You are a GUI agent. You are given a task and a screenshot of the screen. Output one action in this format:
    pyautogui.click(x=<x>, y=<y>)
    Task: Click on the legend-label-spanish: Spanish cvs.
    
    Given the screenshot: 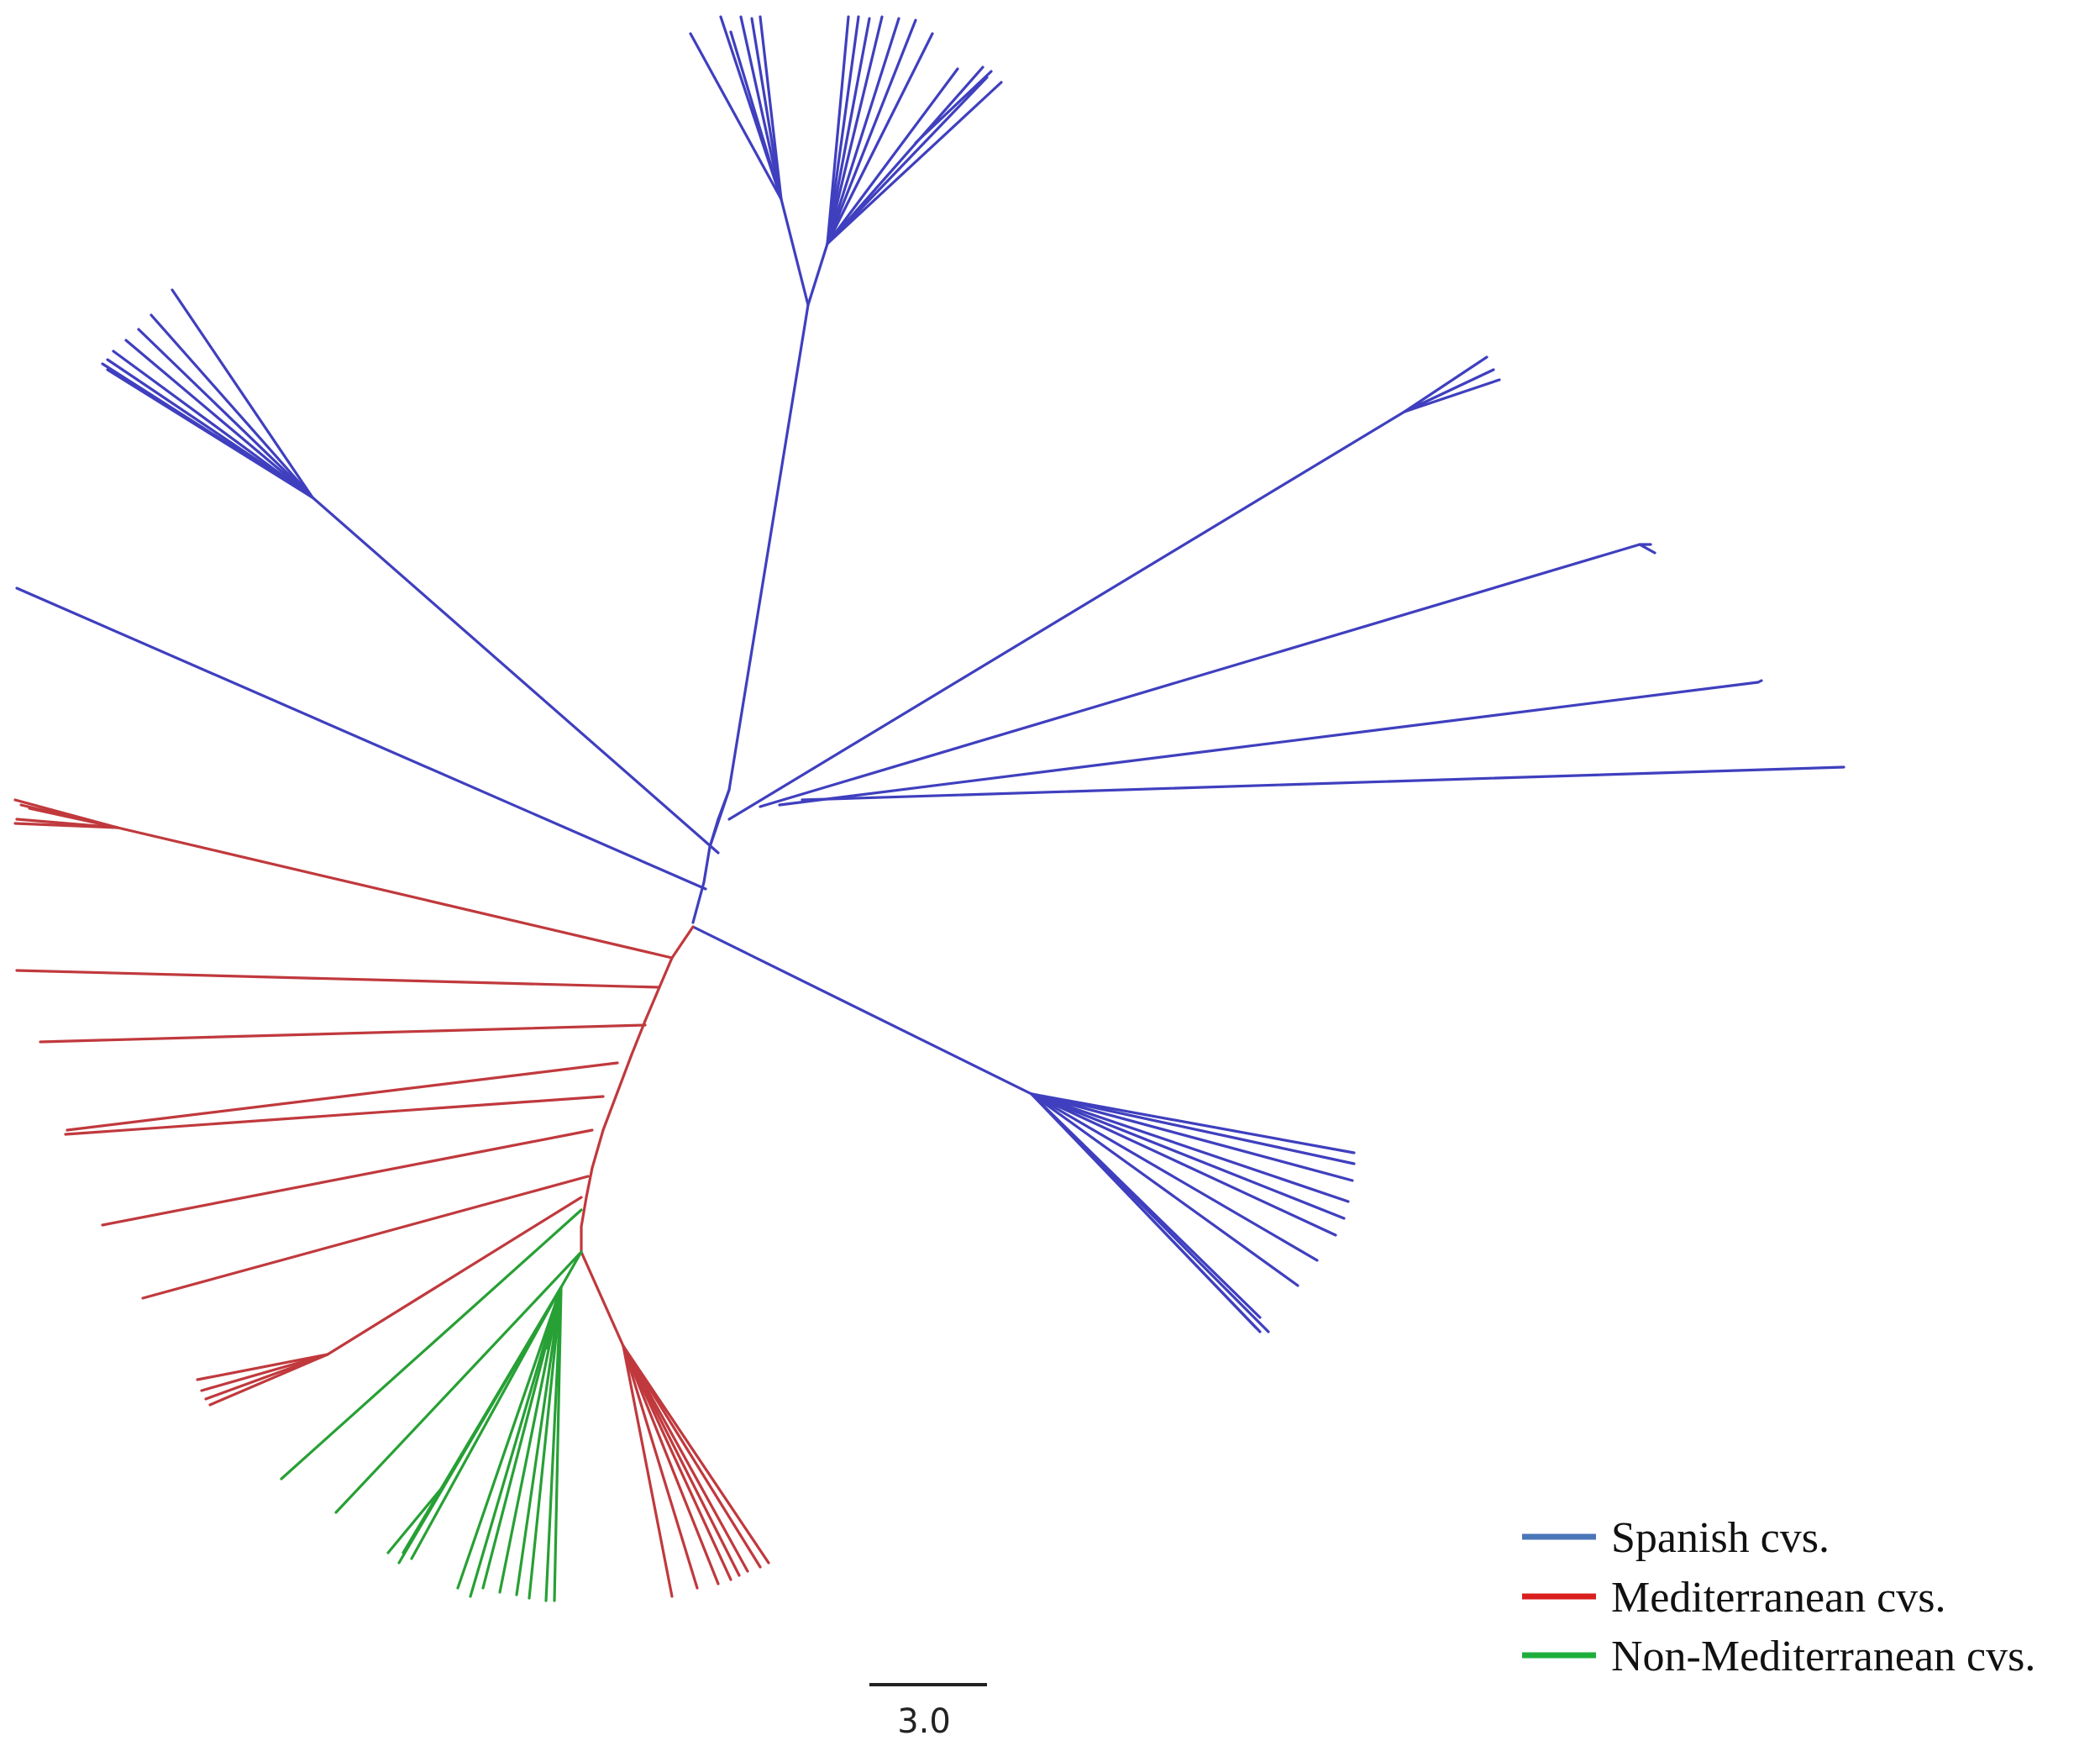 What is the action you would take?
    pyautogui.click(x=1720, y=1538)
    